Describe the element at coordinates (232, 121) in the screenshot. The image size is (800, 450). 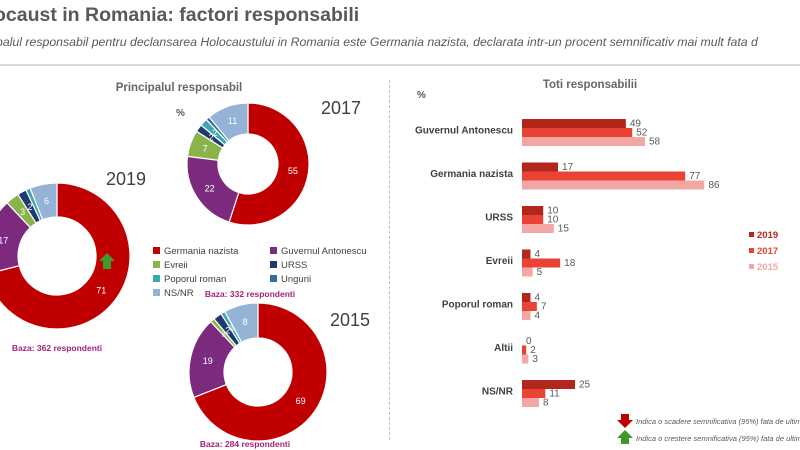
I see `slice-label-2017-ns-nr: 11` at that location.